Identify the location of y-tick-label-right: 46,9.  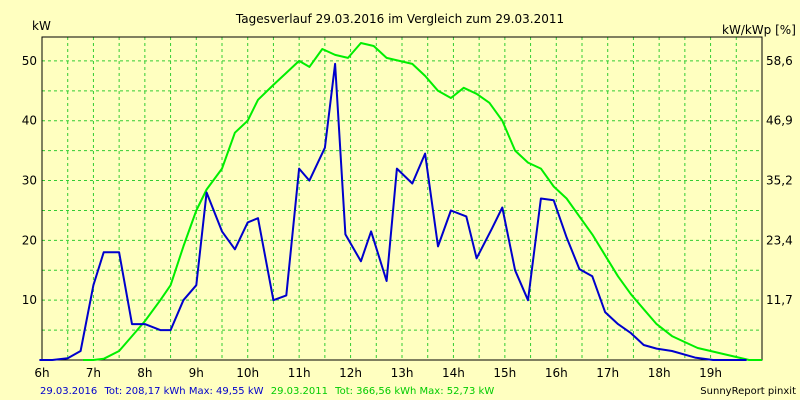
(779, 121).